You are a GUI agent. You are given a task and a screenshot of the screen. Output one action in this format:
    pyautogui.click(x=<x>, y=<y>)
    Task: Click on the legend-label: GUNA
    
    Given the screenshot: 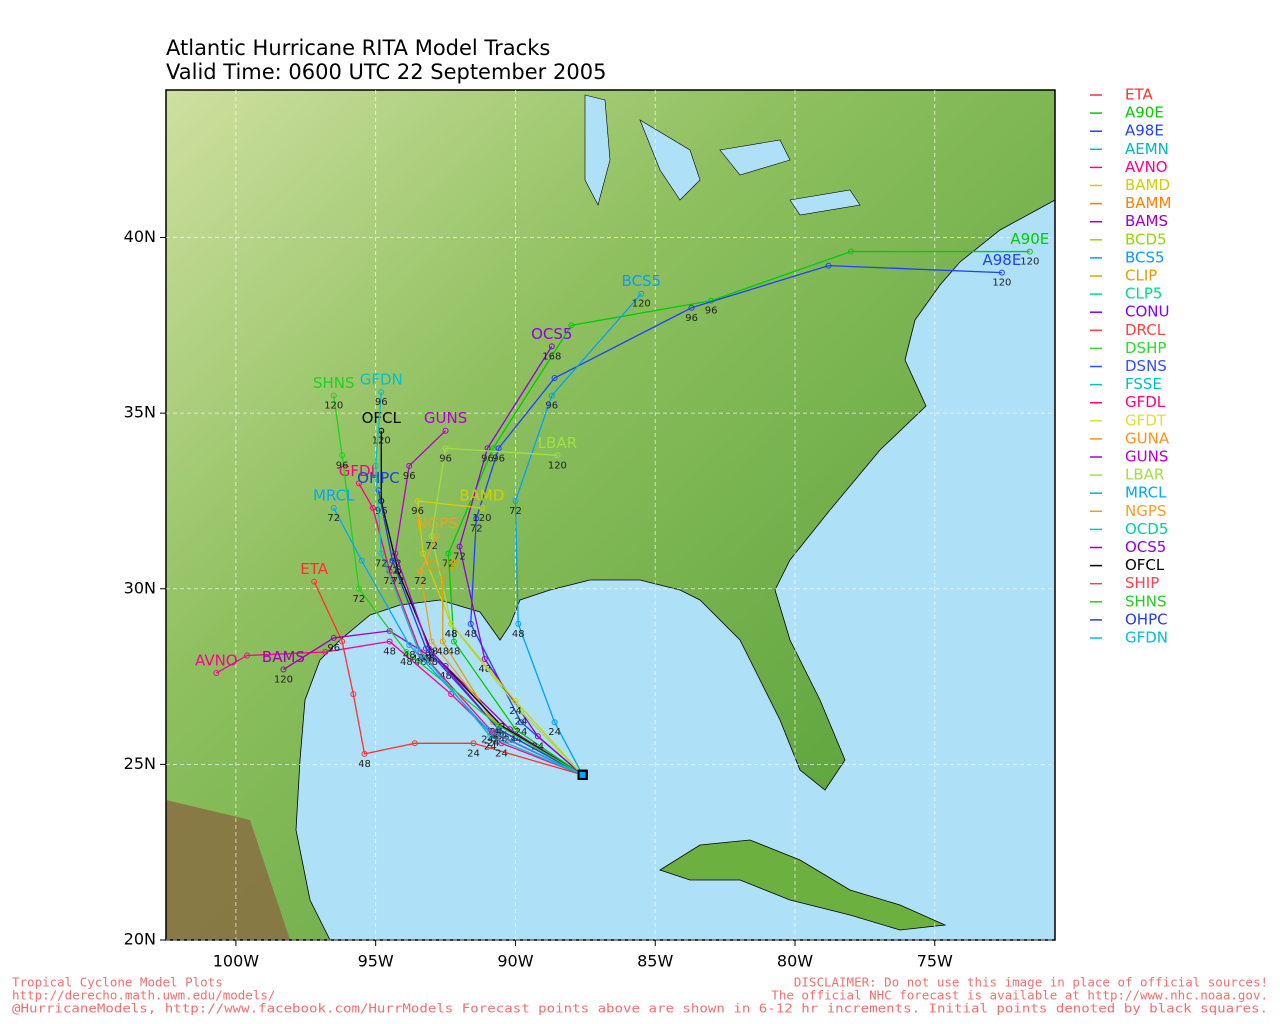 What is the action you would take?
    pyautogui.click(x=1147, y=438)
    